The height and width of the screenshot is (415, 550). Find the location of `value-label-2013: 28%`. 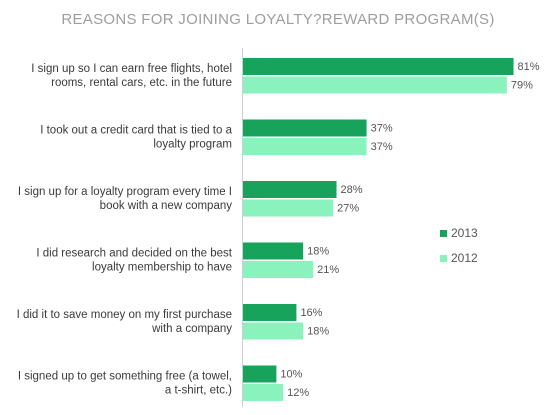

value-label-2013: 28% is located at coordinates (352, 190).